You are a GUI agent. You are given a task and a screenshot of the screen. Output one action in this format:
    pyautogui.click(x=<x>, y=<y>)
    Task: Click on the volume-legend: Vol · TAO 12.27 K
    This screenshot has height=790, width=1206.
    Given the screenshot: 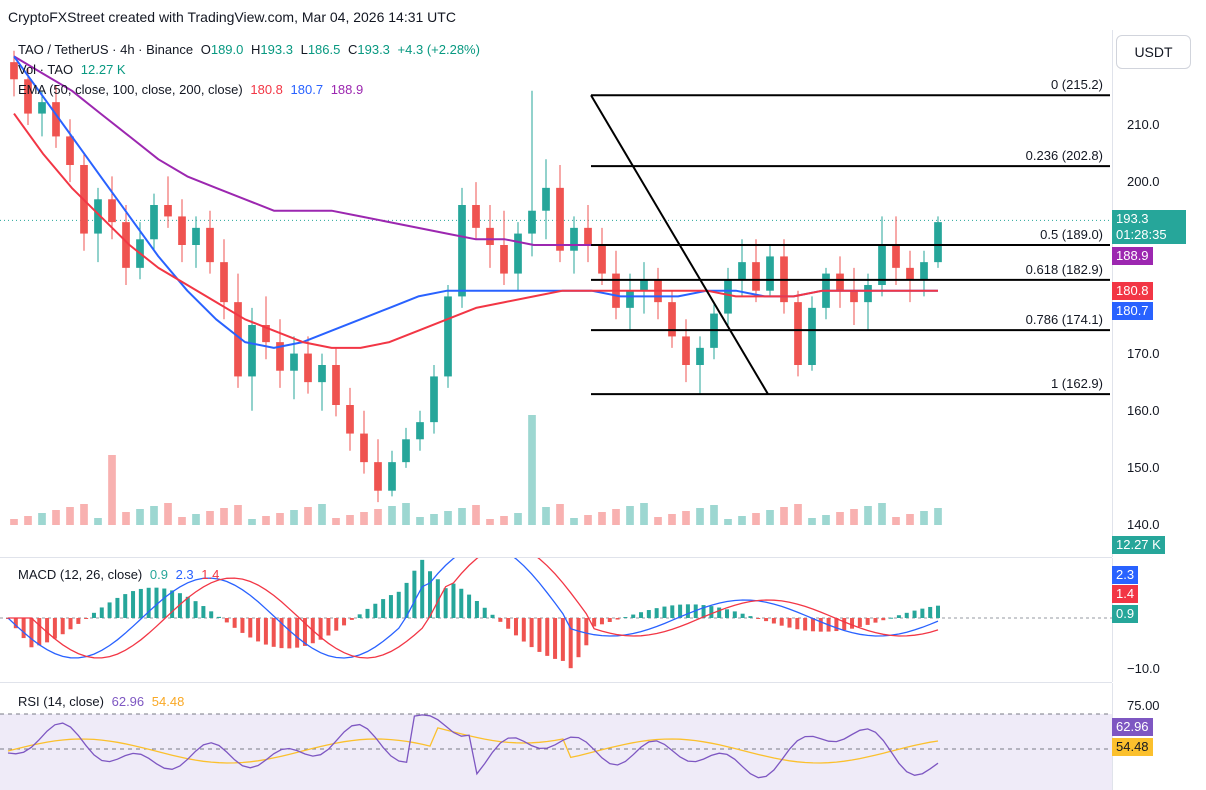 What is the action you would take?
    pyautogui.click(x=74, y=69)
    